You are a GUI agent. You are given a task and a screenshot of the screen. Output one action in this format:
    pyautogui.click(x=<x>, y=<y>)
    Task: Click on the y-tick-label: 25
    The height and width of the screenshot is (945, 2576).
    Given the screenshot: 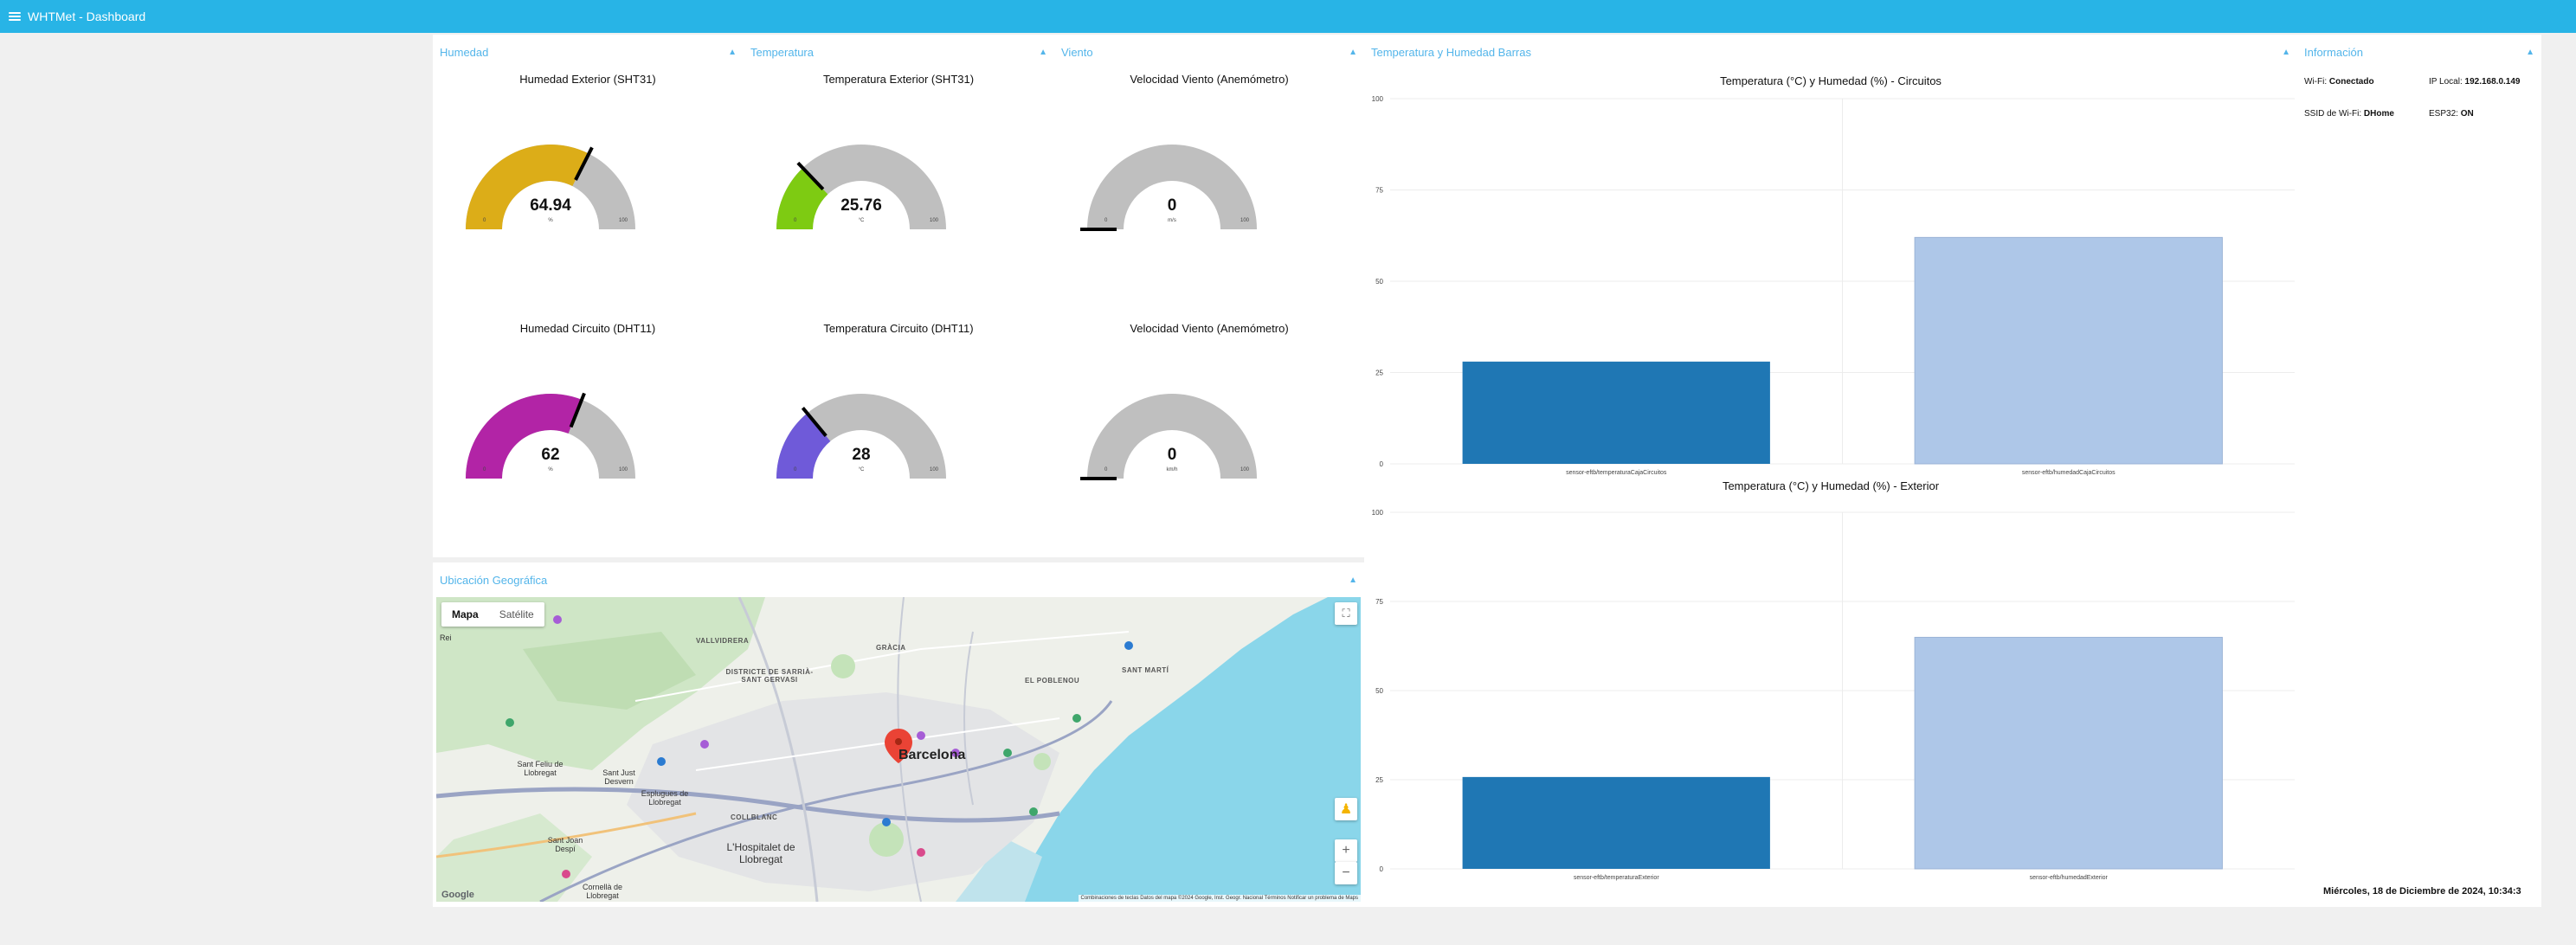 What is the action you would take?
    pyautogui.click(x=1379, y=780)
    